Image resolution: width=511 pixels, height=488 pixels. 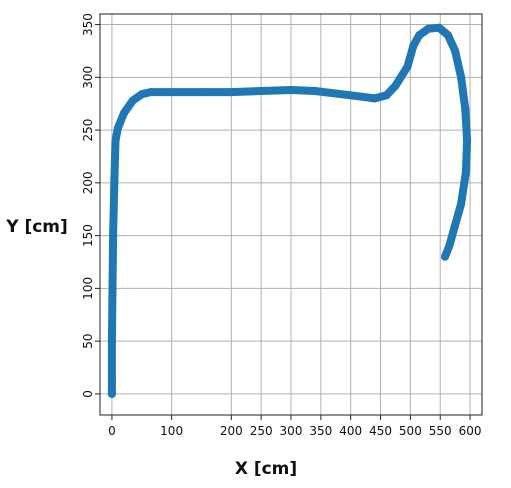 What do you see at coordinates (350, 431) in the screenshot?
I see `x-tick-label: 400` at bounding box center [350, 431].